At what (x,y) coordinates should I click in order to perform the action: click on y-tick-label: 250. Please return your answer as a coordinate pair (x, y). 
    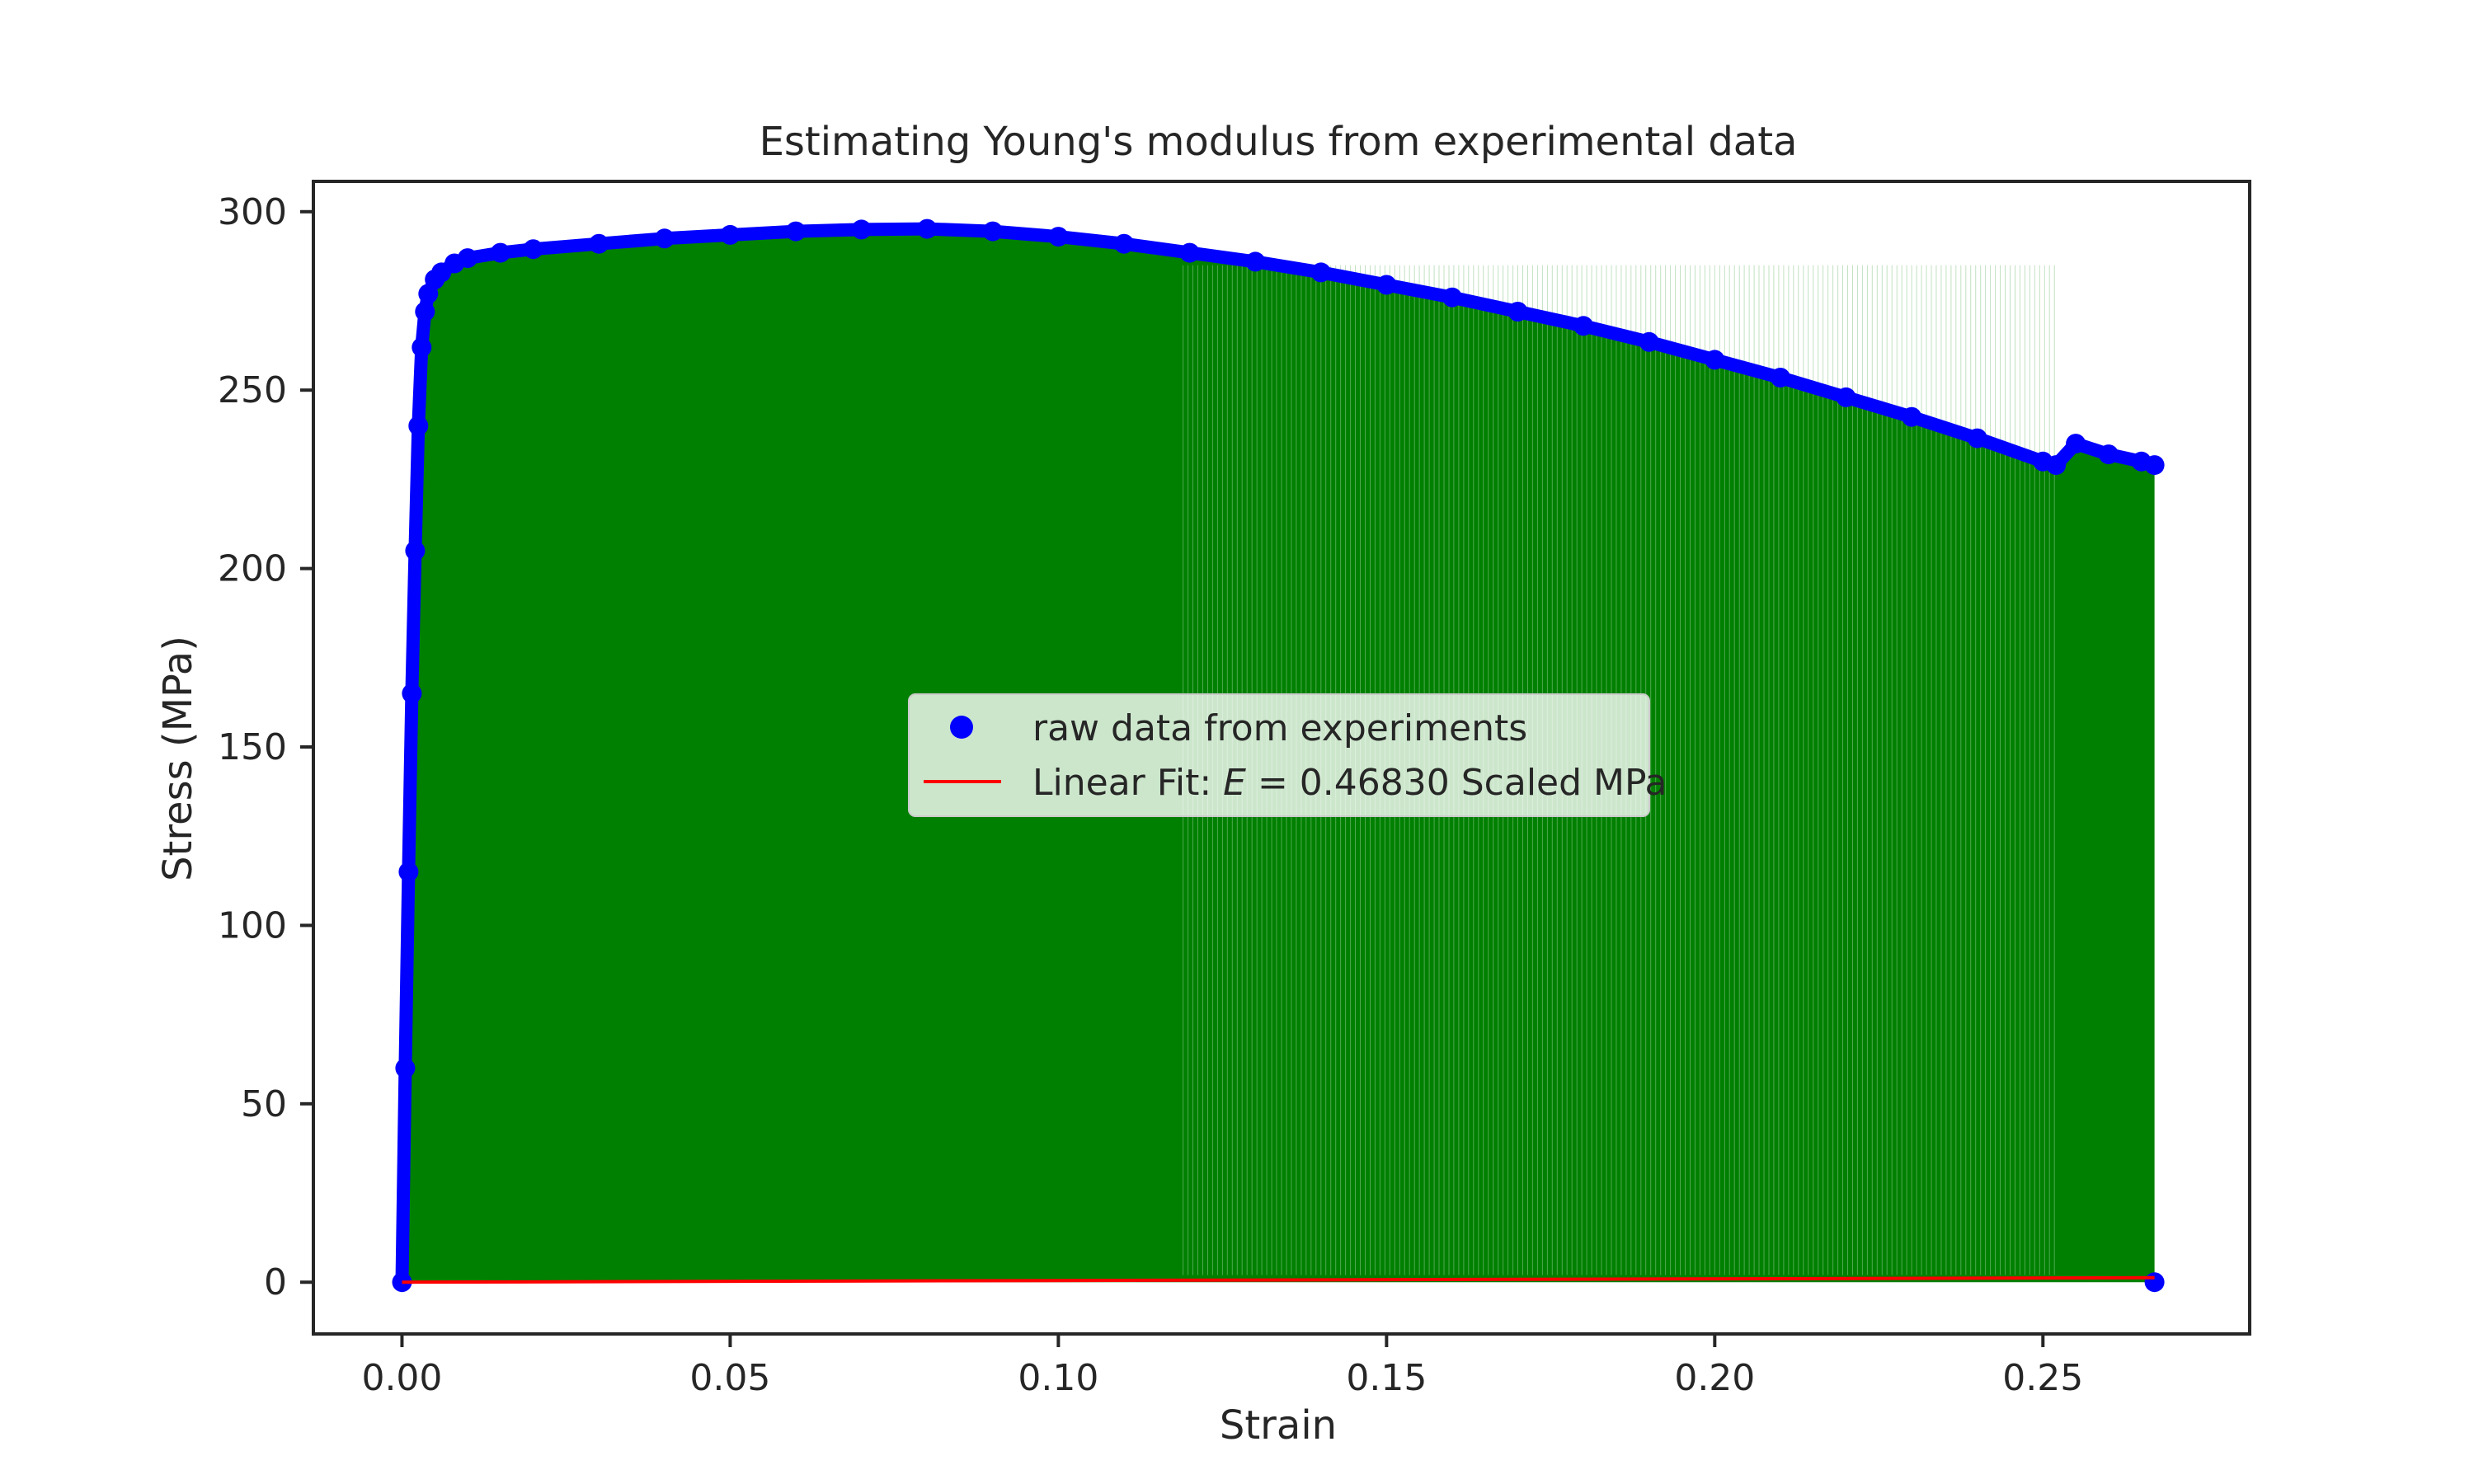
    Looking at the image, I should click on (252, 390).